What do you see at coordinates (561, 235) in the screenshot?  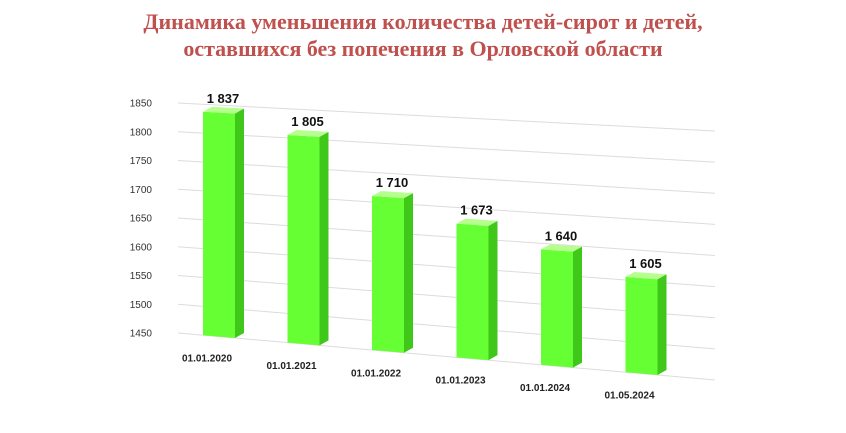 I see `data-label: 1 640` at bounding box center [561, 235].